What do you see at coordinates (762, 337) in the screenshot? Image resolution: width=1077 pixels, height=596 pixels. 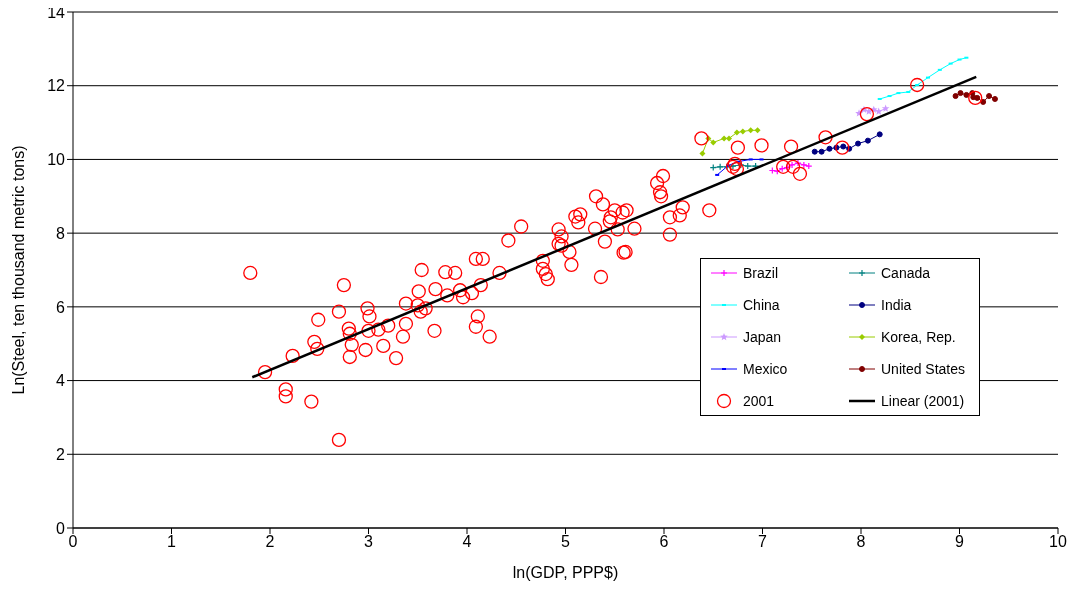 I see `legend-label: Japan` at bounding box center [762, 337].